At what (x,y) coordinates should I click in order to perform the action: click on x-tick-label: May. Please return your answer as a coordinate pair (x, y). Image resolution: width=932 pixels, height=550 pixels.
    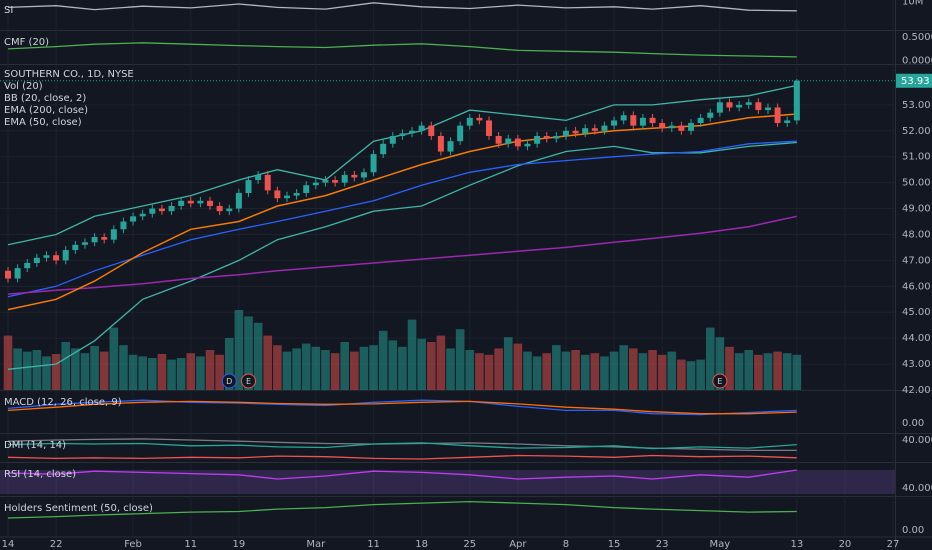
    Looking at the image, I should click on (720, 544).